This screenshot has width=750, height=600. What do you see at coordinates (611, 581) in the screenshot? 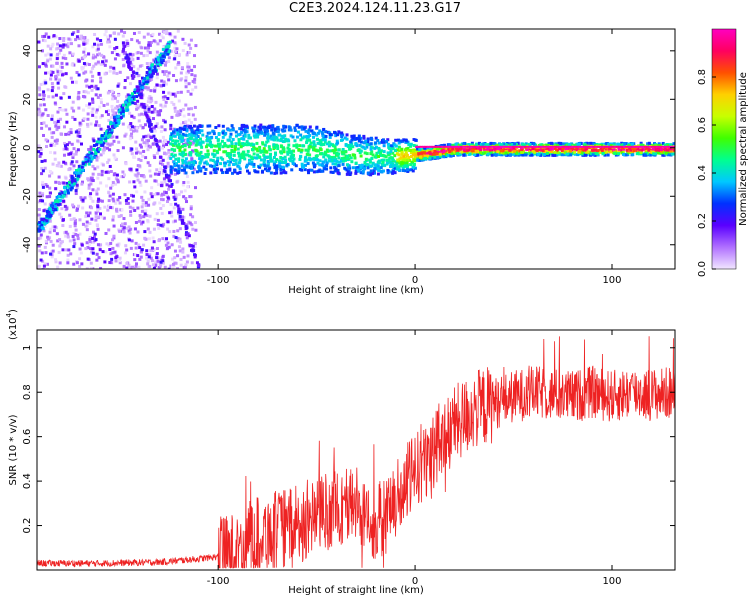
I see `snr-x-tick-label: 100` at bounding box center [611, 581].